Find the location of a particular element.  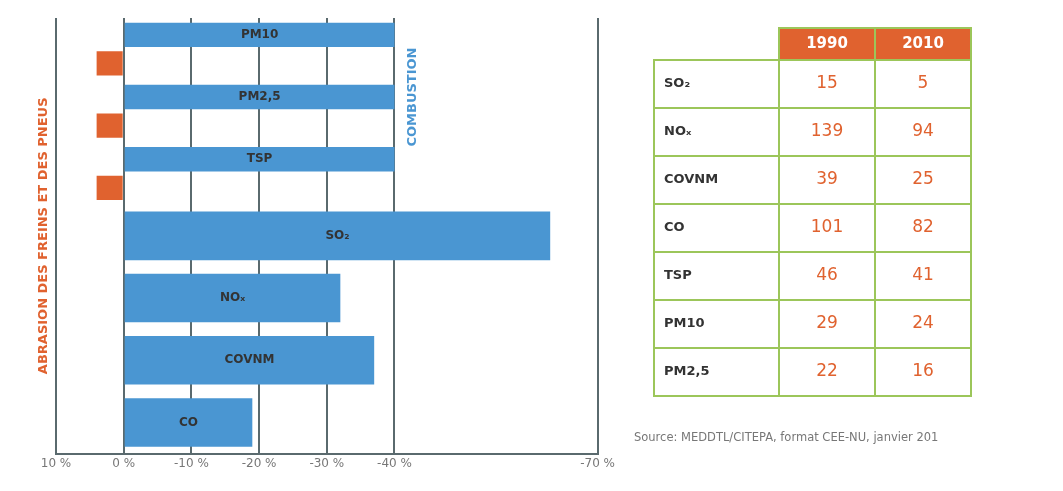

x-tick-label: -40 % is located at coordinates (394, 462).